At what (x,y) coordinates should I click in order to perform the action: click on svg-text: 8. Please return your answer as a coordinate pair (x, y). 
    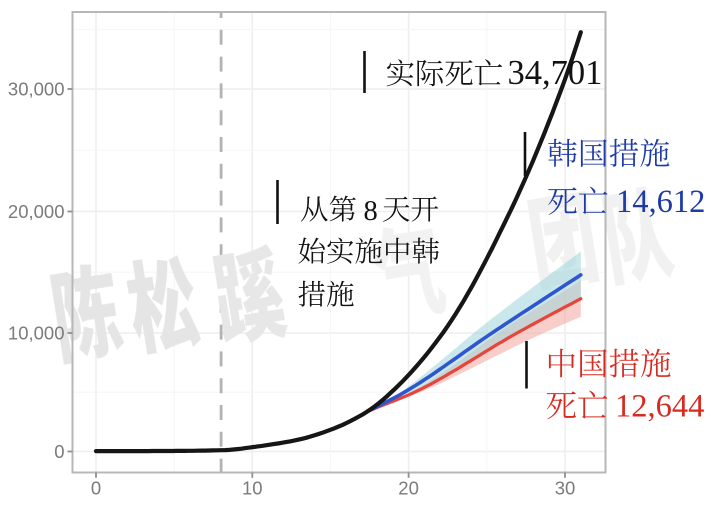
    Looking at the image, I should click on (371, 211).